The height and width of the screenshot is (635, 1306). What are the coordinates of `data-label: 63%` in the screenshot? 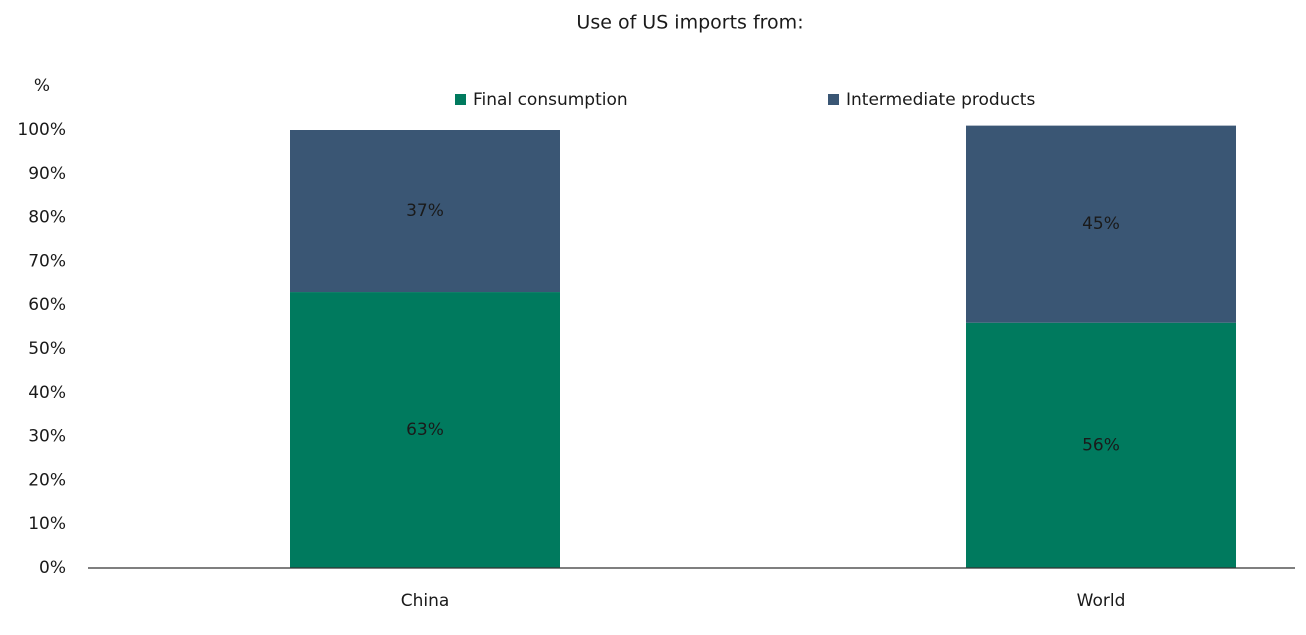 It's located at (425, 430).